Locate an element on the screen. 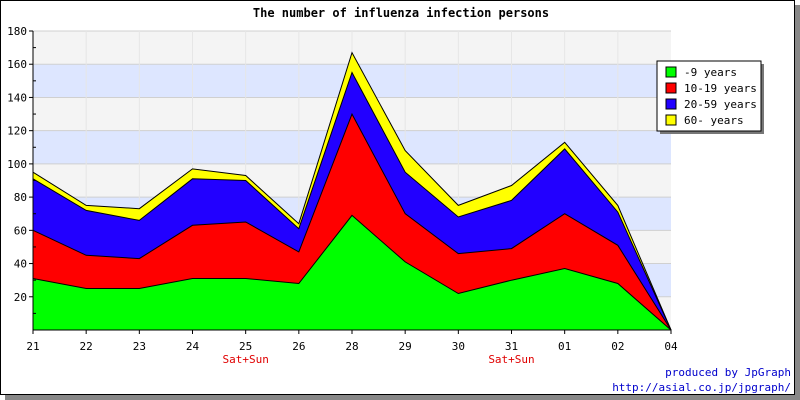 This screenshot has height=400, width=800. x-tick-label: 28 is located at coordinates (351, 346).